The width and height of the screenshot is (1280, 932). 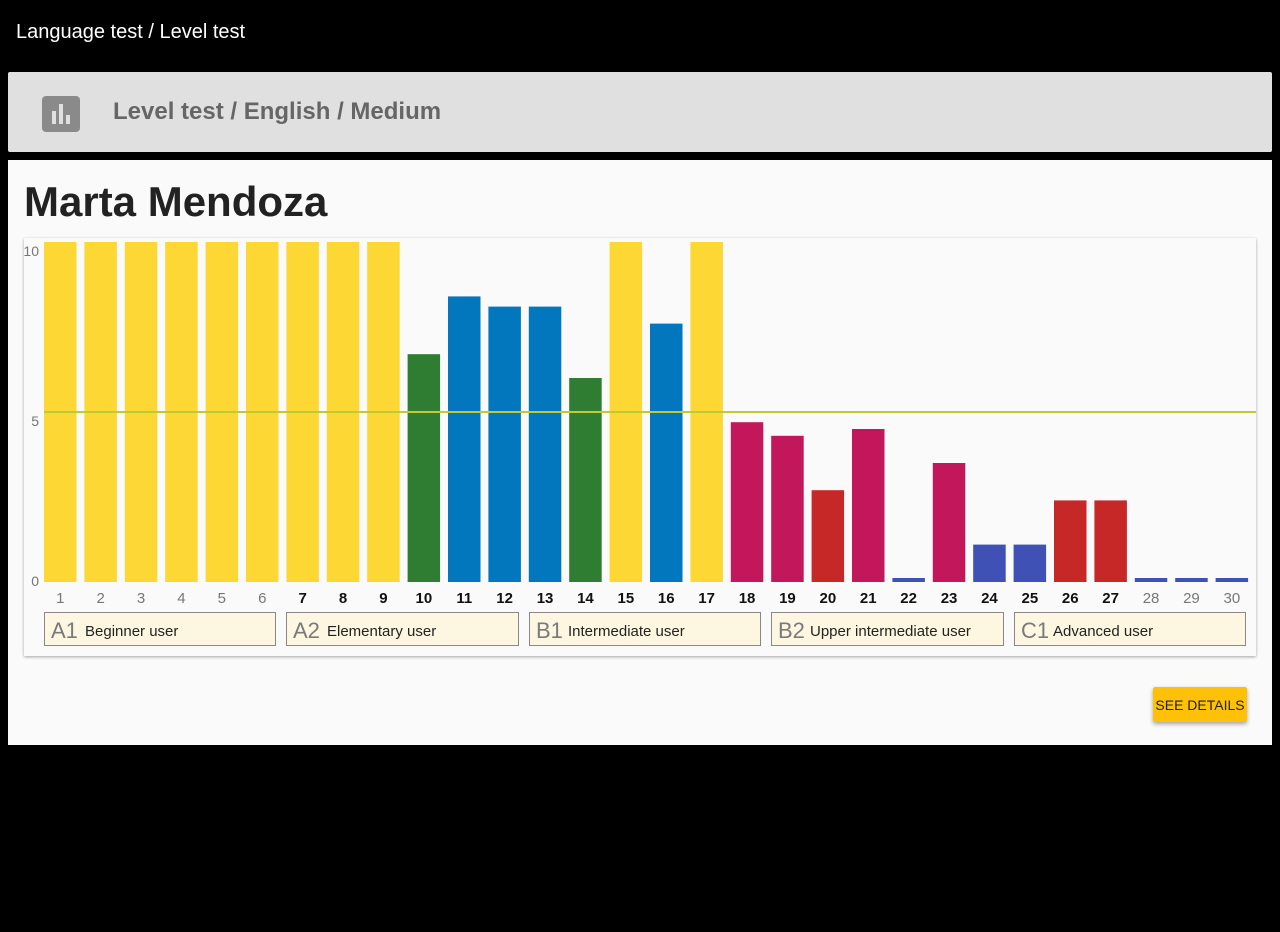 What do you see at coordinates (666, 598) in the screenshot?
I see `x-tick-label: 16` at bounding box center [666, 598].